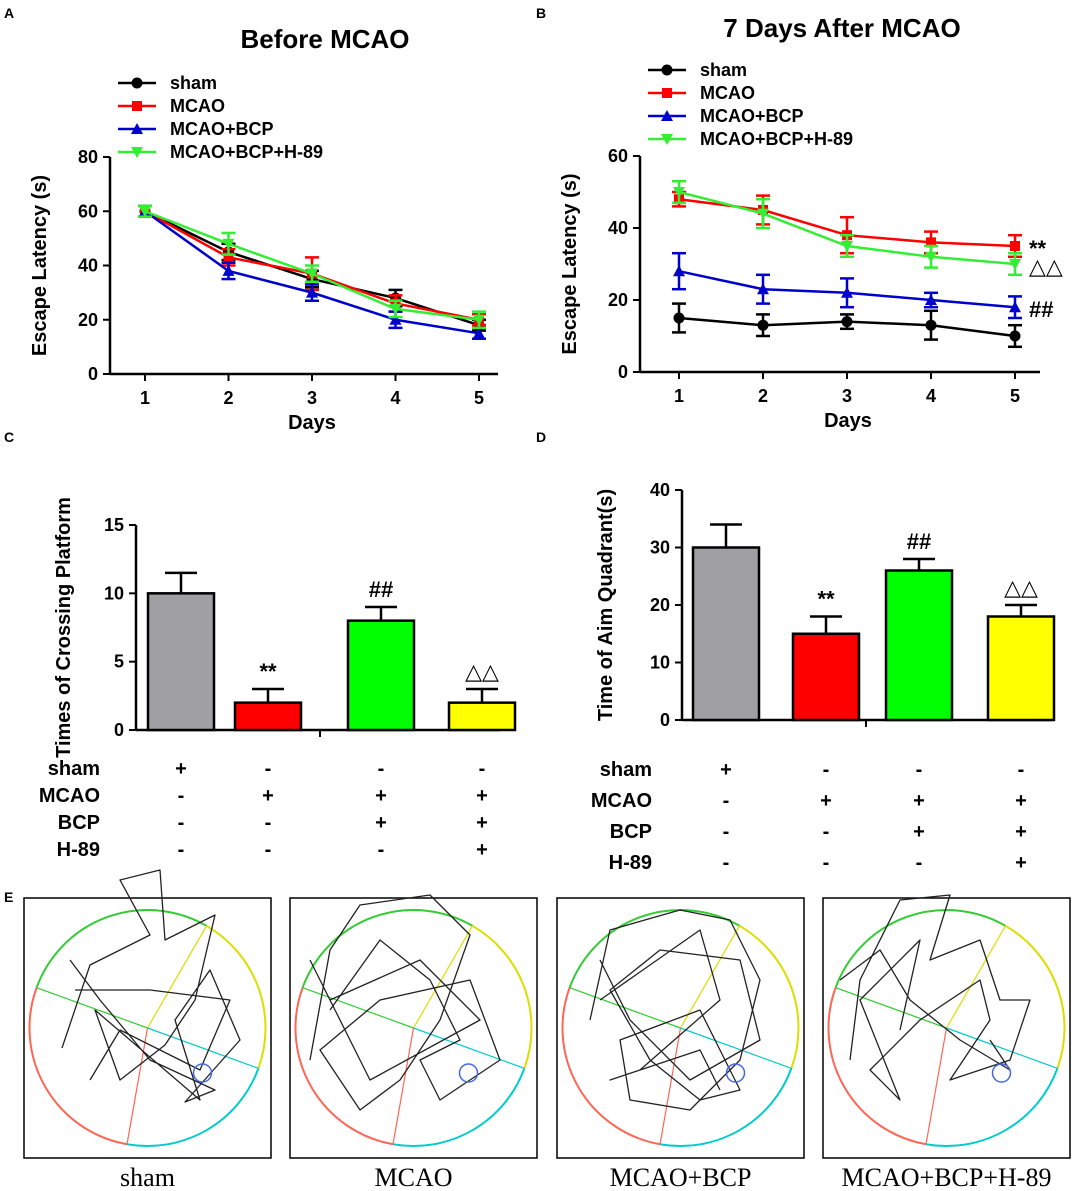 This screenshot has width=1084, height=1191. What do you see at coordinates (40, 265) in the screenshot?
I see `y-axis-label: Escape Latency (s)` at bounding box center [40, 265].